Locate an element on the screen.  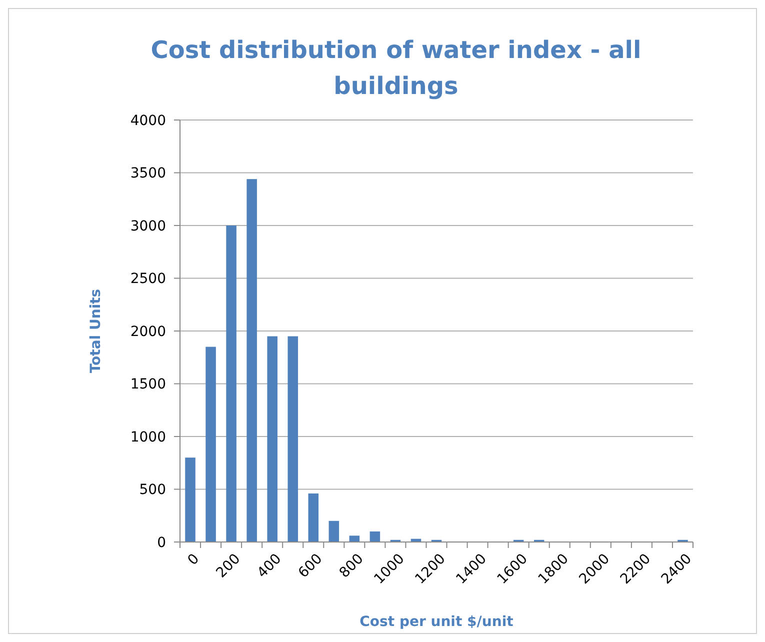
y-tick-label: 2000 is located at coordinates (148, 332).